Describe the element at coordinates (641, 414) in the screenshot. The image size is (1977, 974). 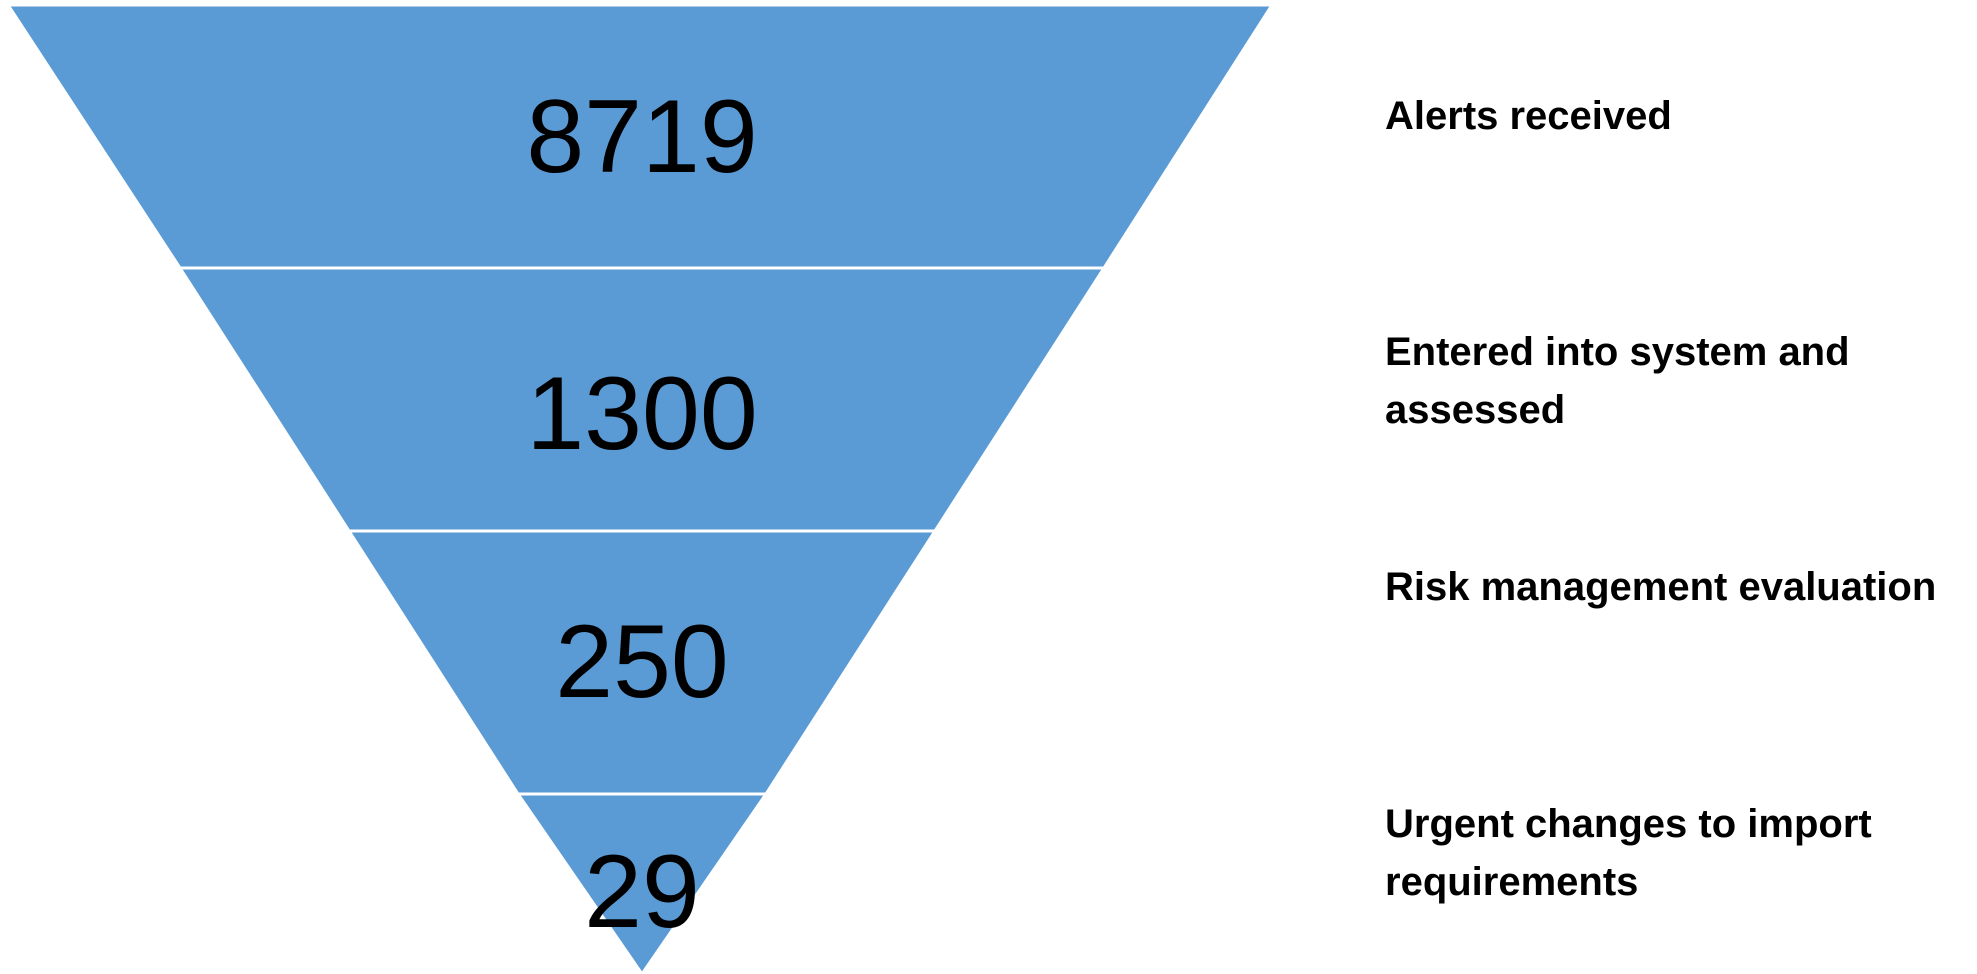
I see `funnel-stage-value: 1300` at that location.